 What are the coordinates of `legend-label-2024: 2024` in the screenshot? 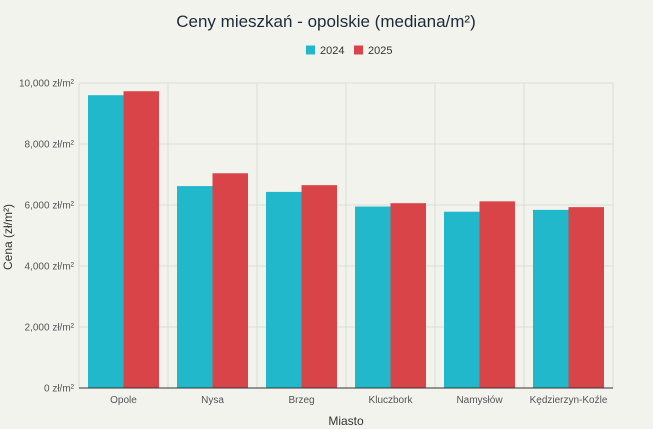 It's located at (332, 51).